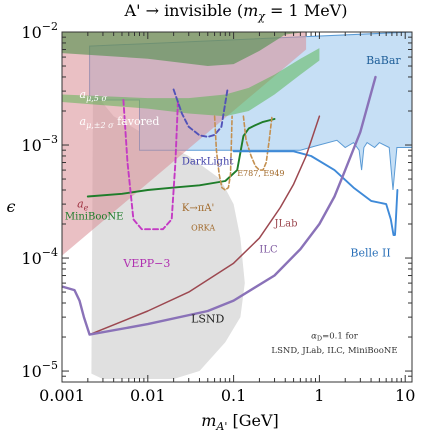 The height and width of the screenshot is (434, 423). I want to click on x-tick-label: 0.1, so click(233, 395).